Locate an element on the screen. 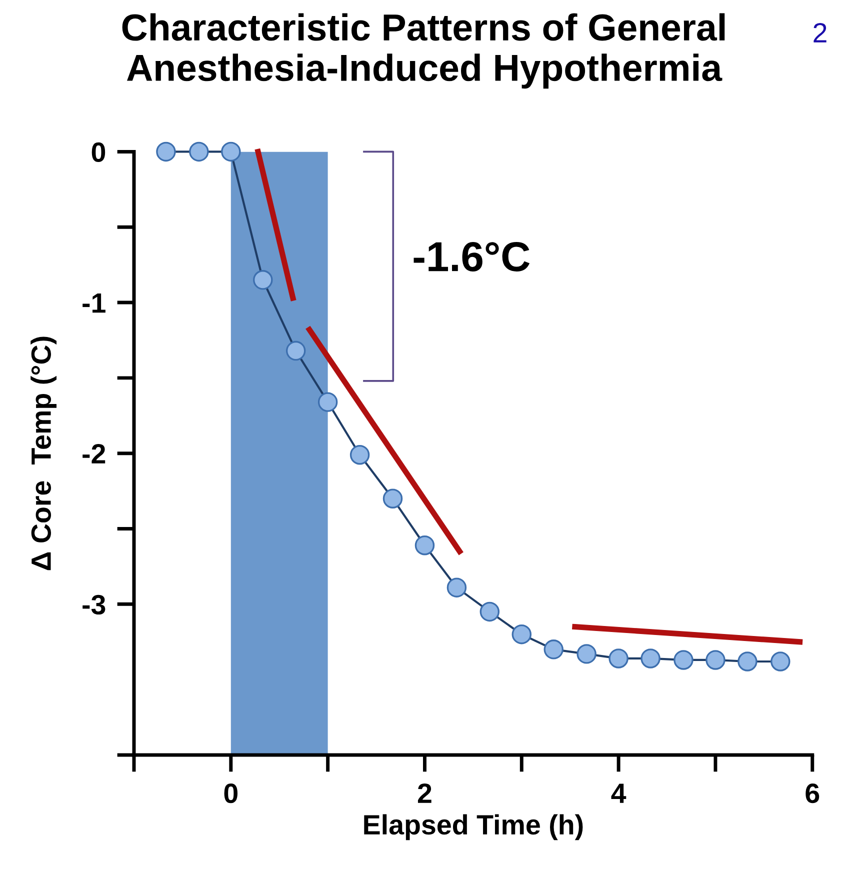 This screenshot has height=882, width=848. y-tick-label: -2 is located at coordinates (94, 454).